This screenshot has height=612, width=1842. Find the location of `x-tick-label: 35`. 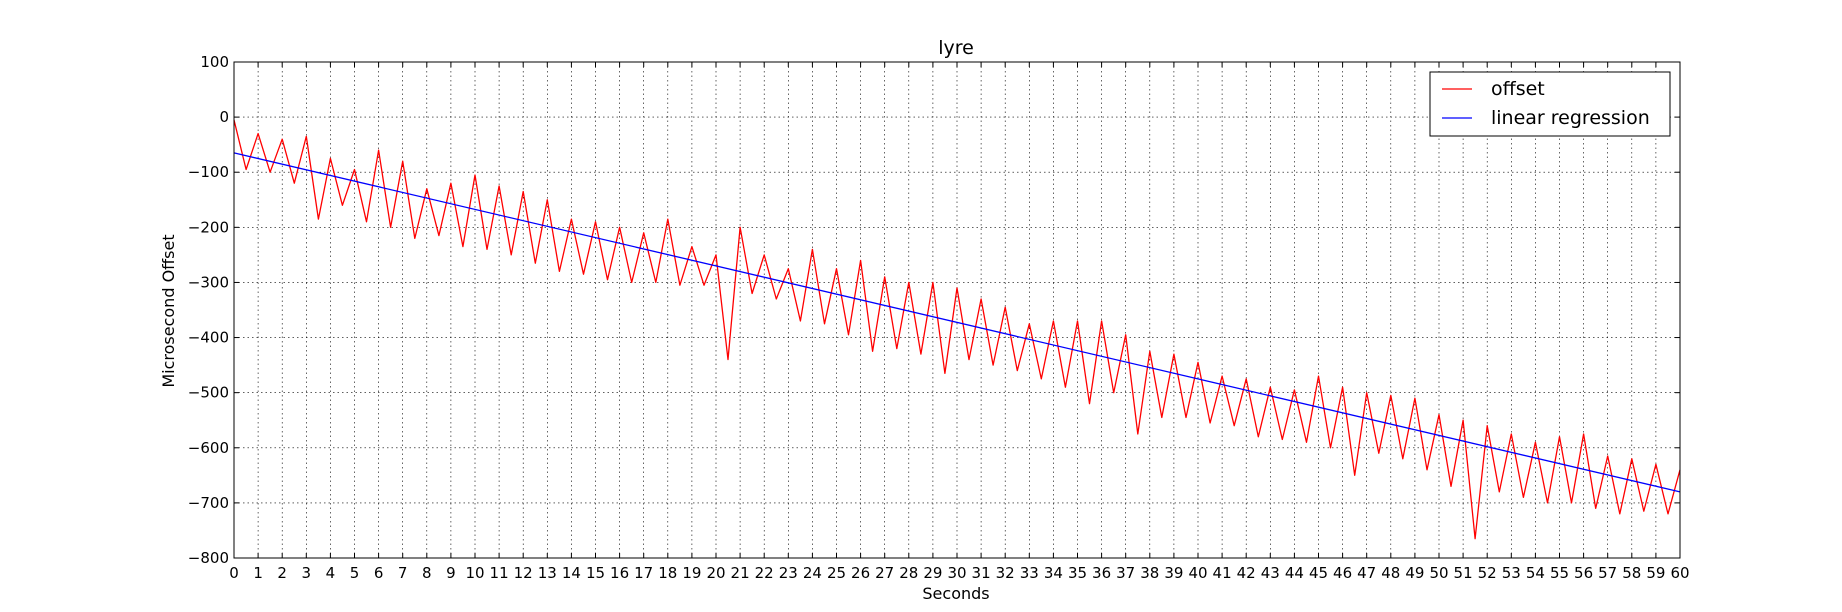

x-tick-label: 35 is located at coordinates (1077, 573).